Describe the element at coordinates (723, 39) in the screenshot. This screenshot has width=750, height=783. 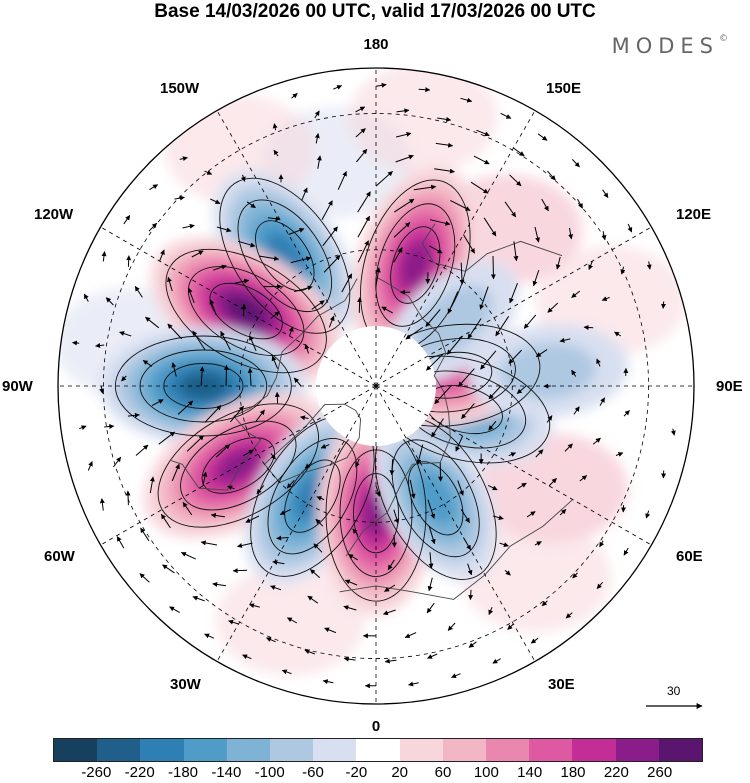
I see `copyright-mark: ©` at that location.